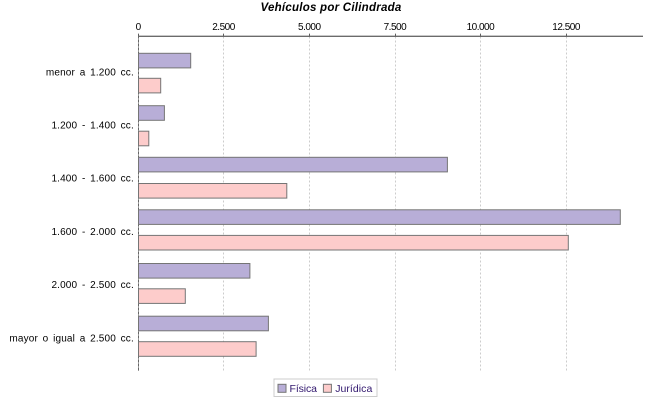  What do you see at coordinates (330, 8) in the screenshot?
I see `svg-text: Vehículos por Cilindrada` at bounding box center [330, 8].